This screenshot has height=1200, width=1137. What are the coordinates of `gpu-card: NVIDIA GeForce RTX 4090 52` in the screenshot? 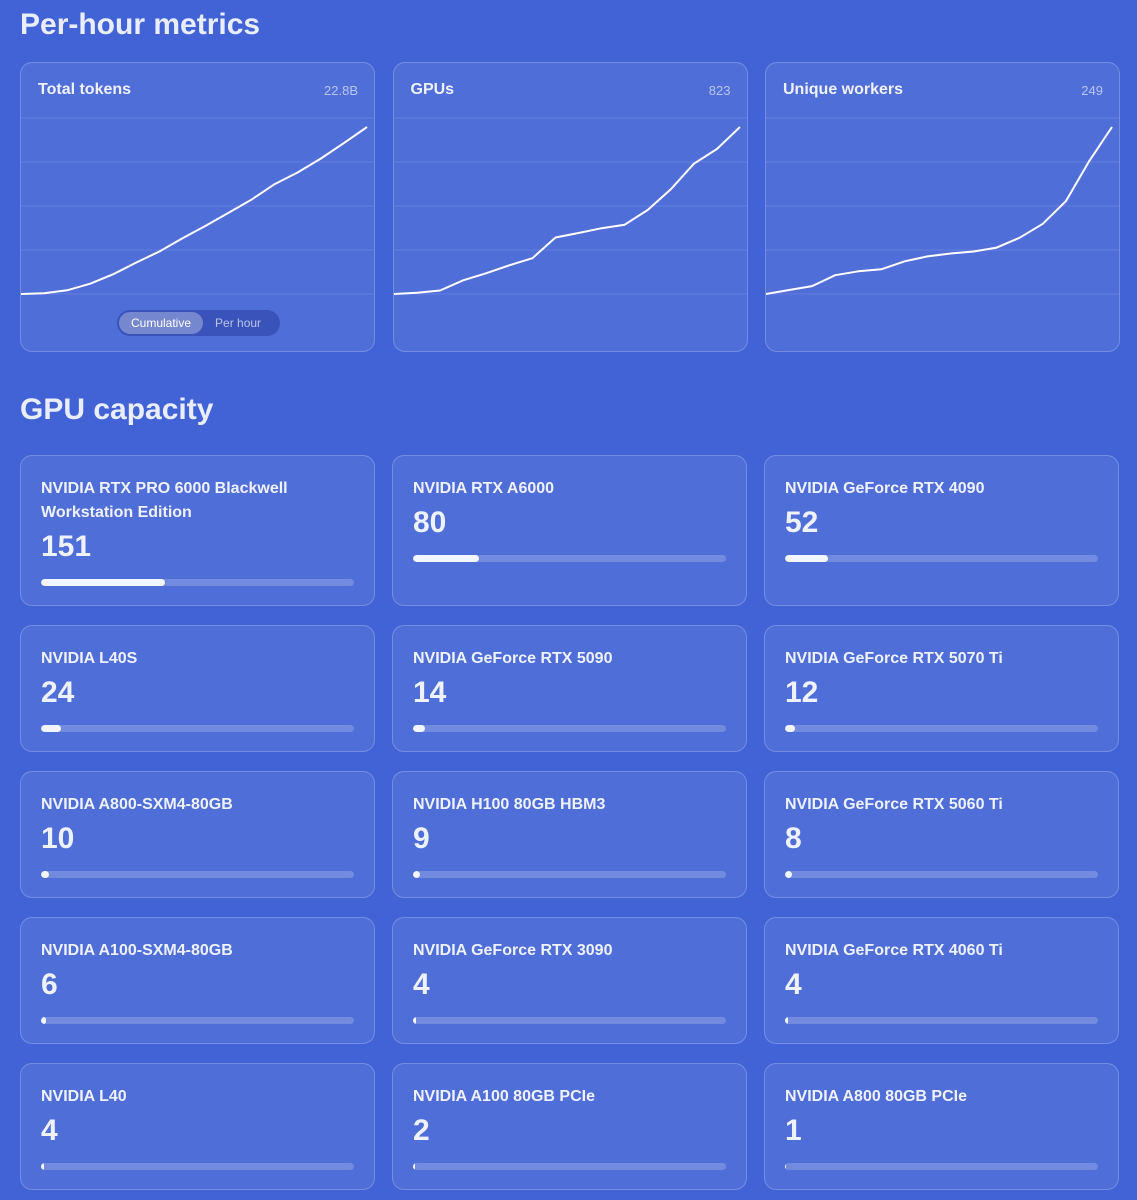 It's located at (941, 530).